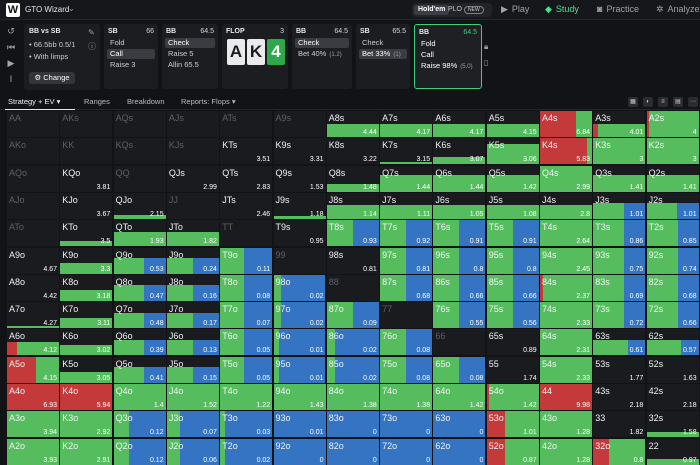  What do you see at coordinates (299, 233) in the screenshot?
I see `hand-cell-T9s: T9s 0.95` at bounding box center [299, 233].